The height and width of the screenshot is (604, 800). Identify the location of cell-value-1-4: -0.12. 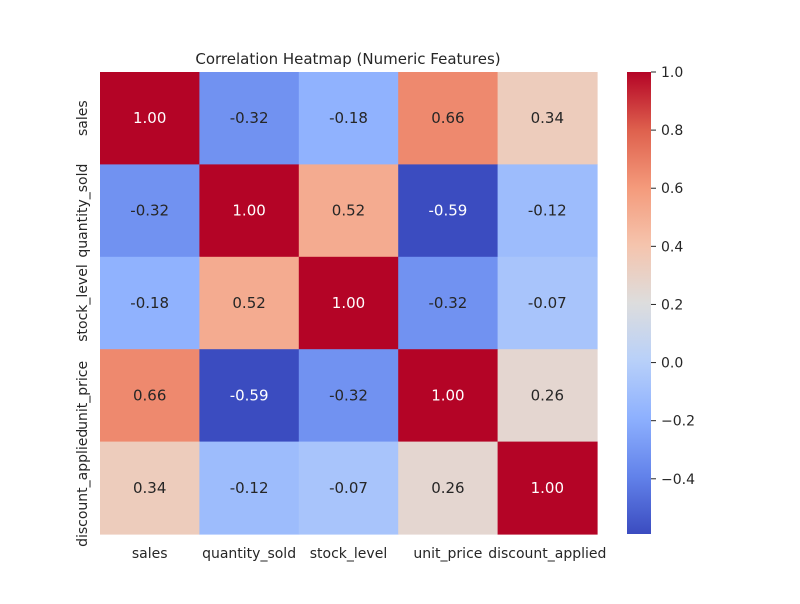
(547, 211).